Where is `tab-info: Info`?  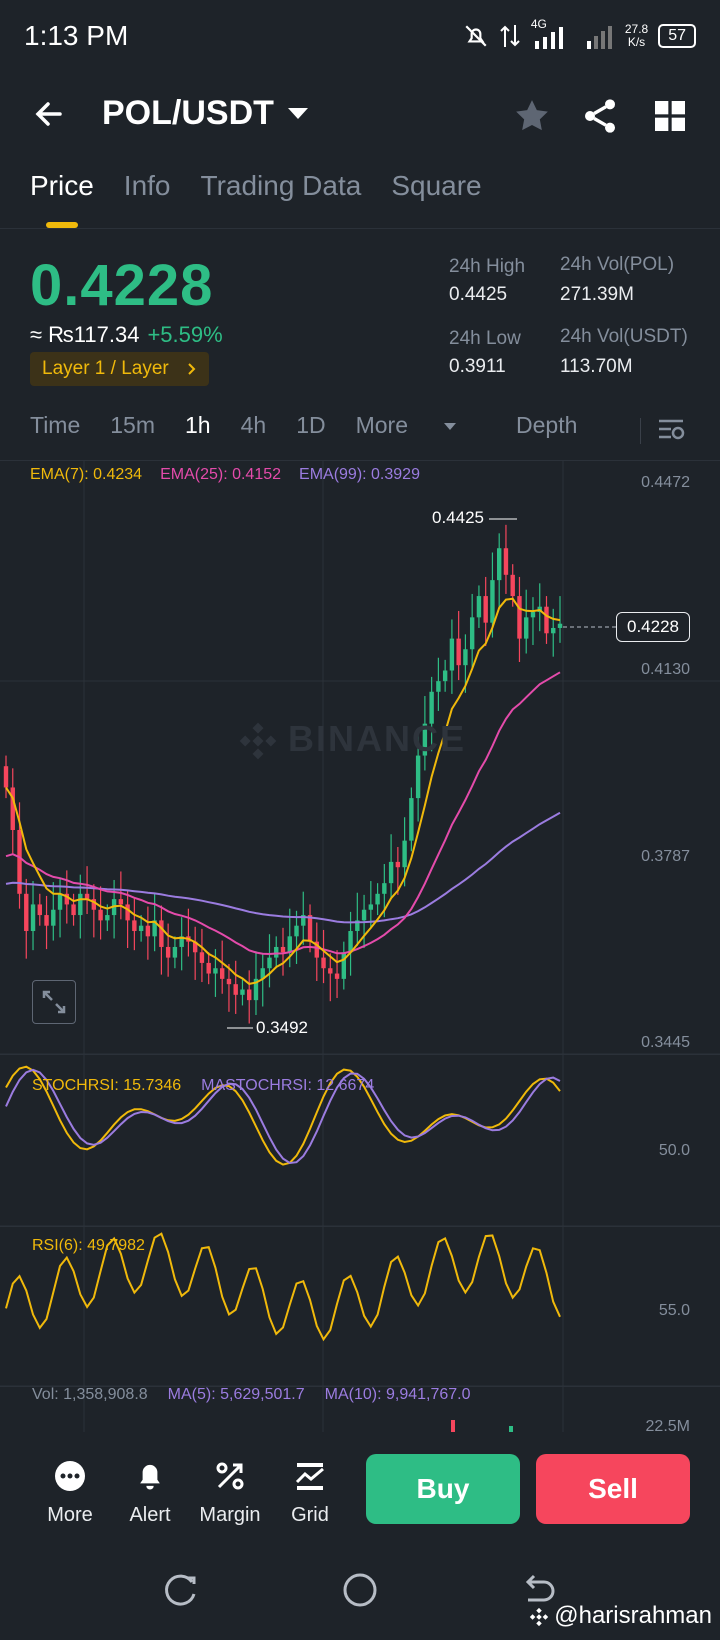
tab-info: Info is located at coordinates (147, 185).